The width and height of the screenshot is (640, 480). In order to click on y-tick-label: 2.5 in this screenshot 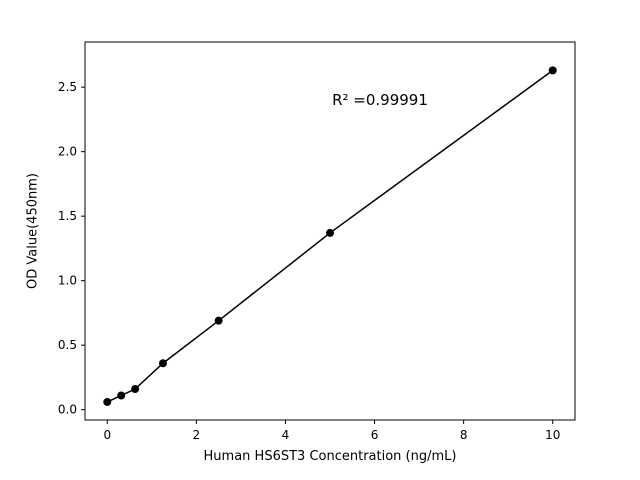, I will do `click(67, 87)`.